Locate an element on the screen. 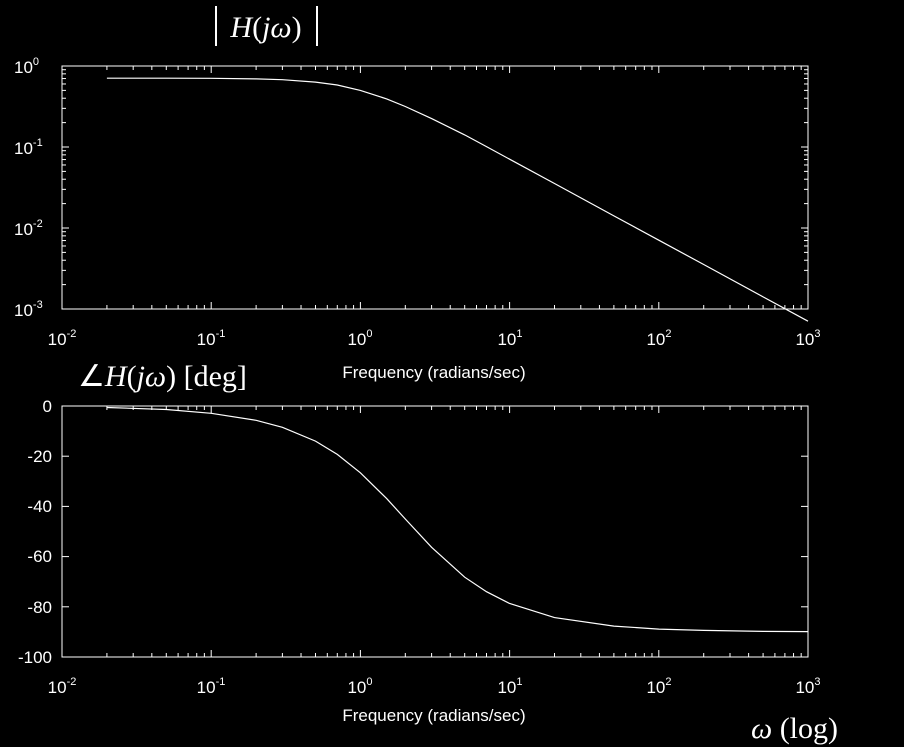 The width and height of the screenshot is (904, 747). magnitude-title: H(jω) is located at coordinates (266, 26).